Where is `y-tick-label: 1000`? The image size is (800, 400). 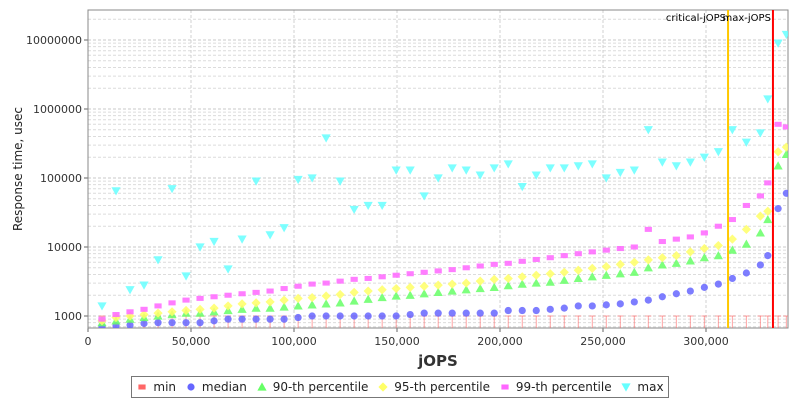
y-tick-label: 1000 is located at coordinates (68, 316).